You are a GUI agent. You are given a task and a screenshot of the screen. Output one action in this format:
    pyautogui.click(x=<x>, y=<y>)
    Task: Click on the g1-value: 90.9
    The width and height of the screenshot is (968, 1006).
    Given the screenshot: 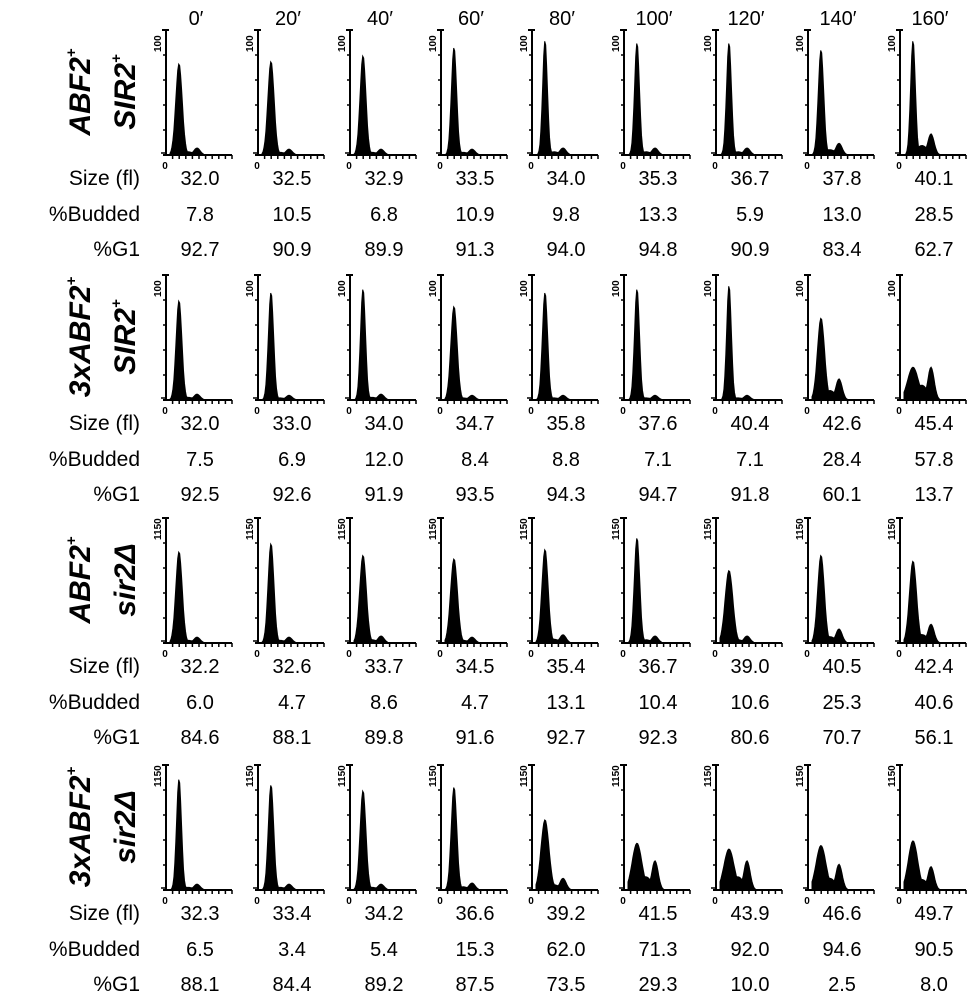 What is the action you would take?
    pyautogui.click(x=750, y=250)
    